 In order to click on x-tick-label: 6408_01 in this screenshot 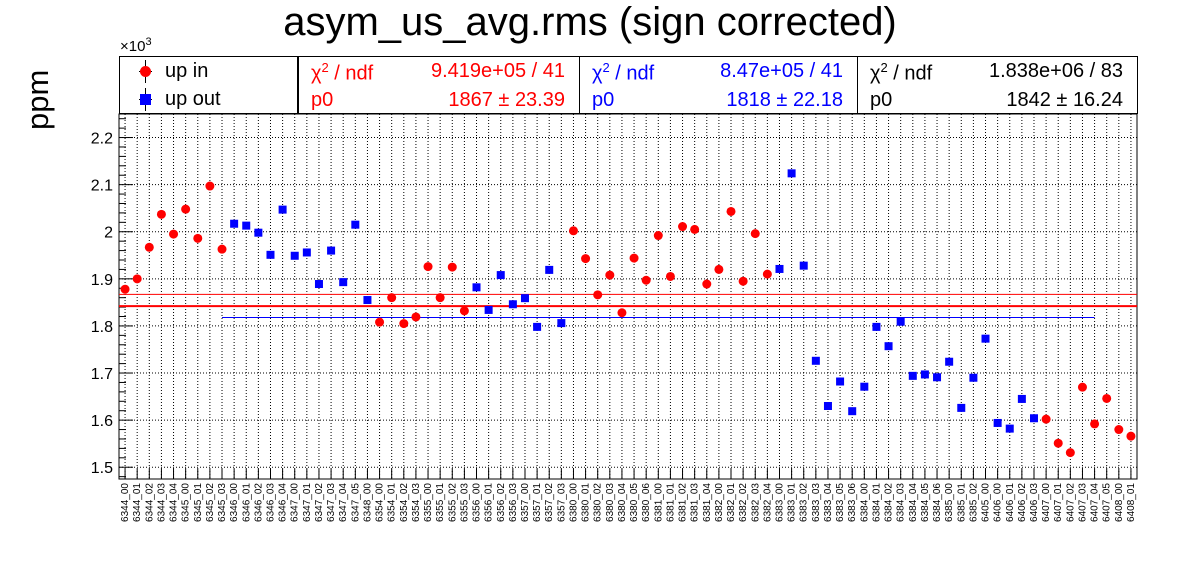, I will do `click(1131, 502)`.